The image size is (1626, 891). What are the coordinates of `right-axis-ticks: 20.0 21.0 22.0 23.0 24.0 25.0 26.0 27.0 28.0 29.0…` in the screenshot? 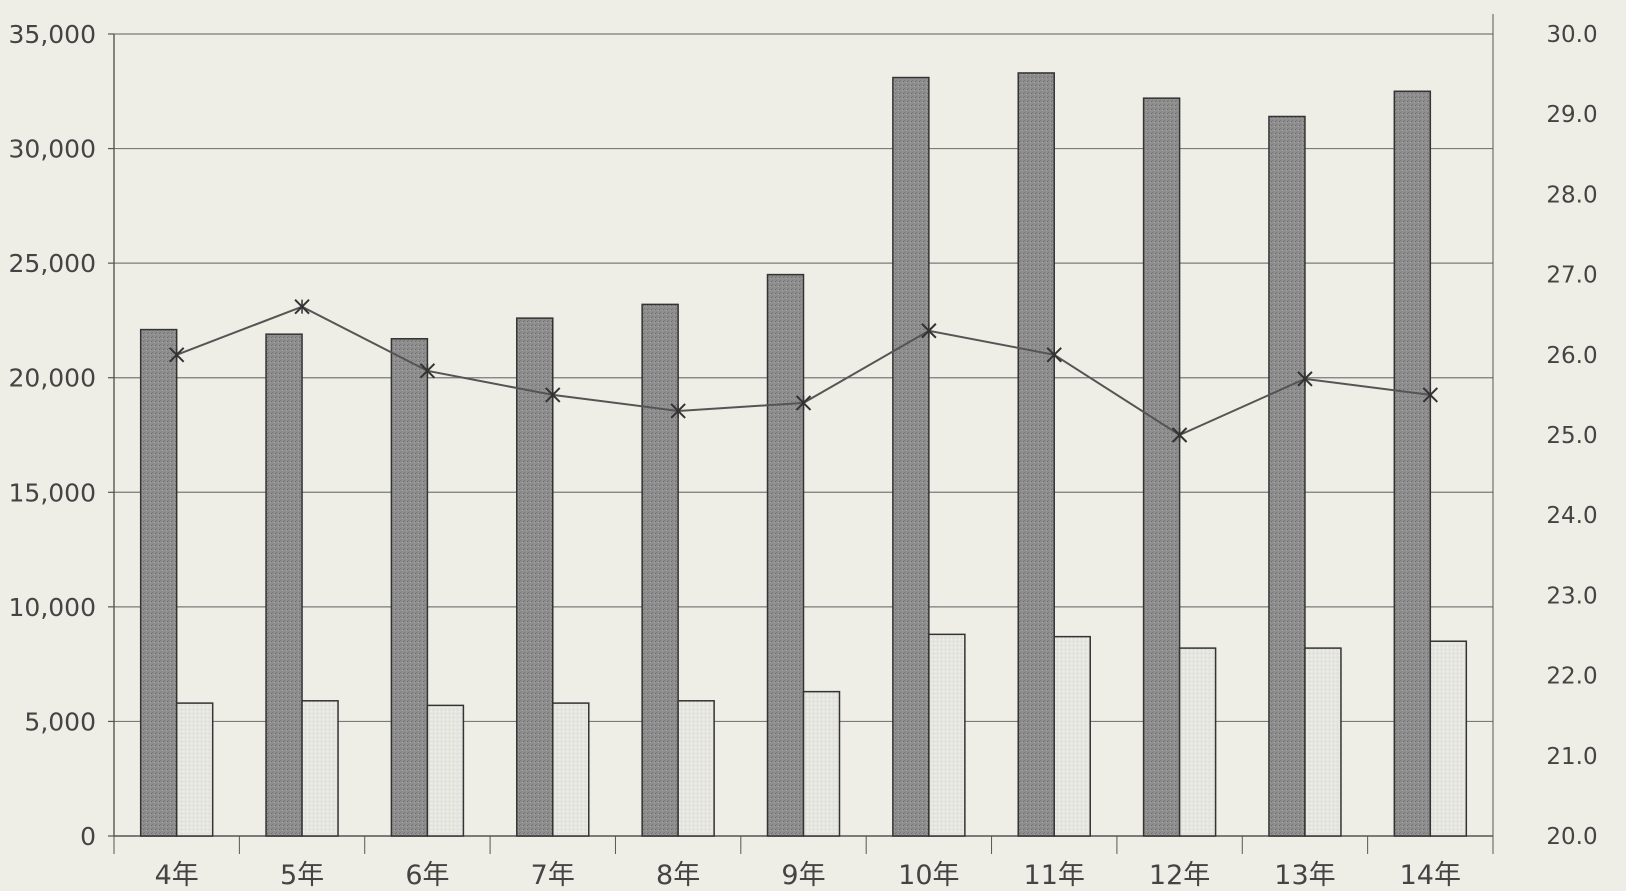 It's located at (1571, 436).